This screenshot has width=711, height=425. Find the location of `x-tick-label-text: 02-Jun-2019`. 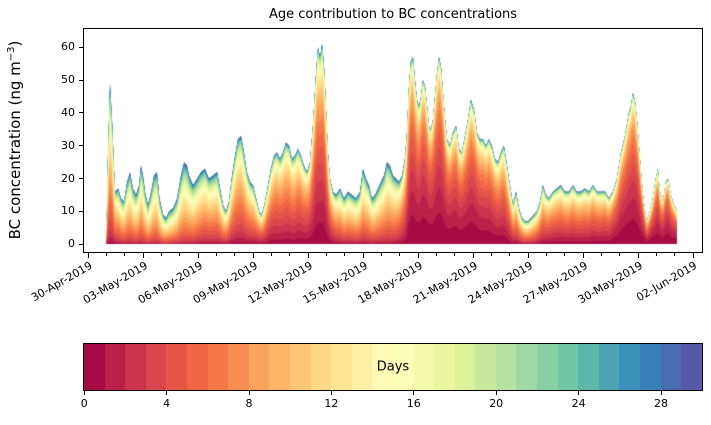

x-tick-label-text: 02-Jun-2019 is located at coordinates (667, 282).